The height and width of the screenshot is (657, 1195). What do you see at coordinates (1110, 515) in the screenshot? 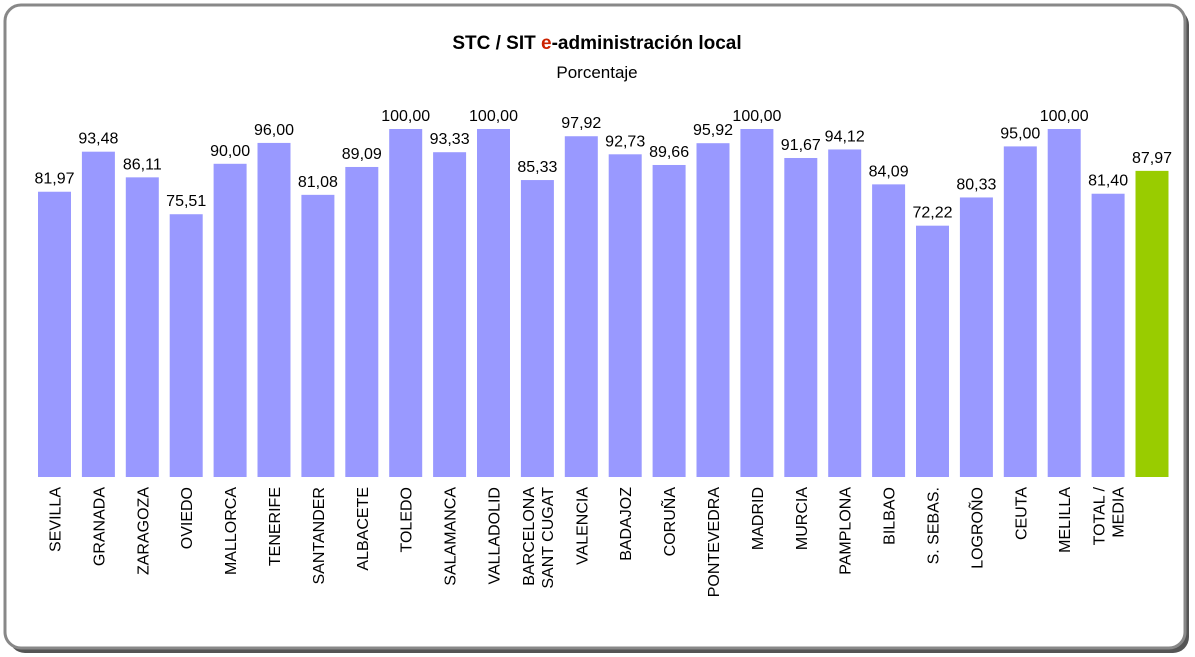
I see `x-tick-label: TOTAL / MEDIA` at bounding box center [1110, 515].